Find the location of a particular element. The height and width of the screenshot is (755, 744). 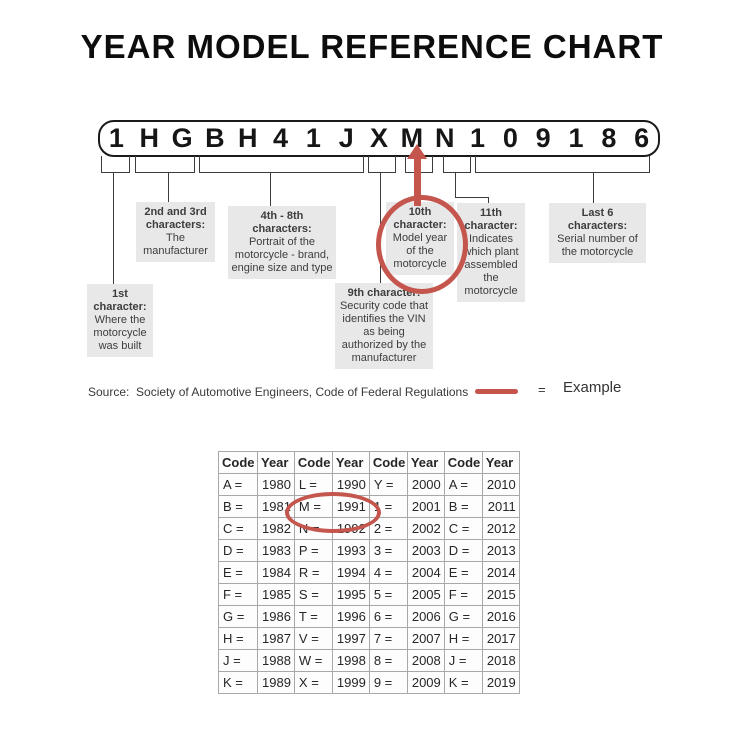

callout-heading: 1st character: is located at coordinates (120, 300).